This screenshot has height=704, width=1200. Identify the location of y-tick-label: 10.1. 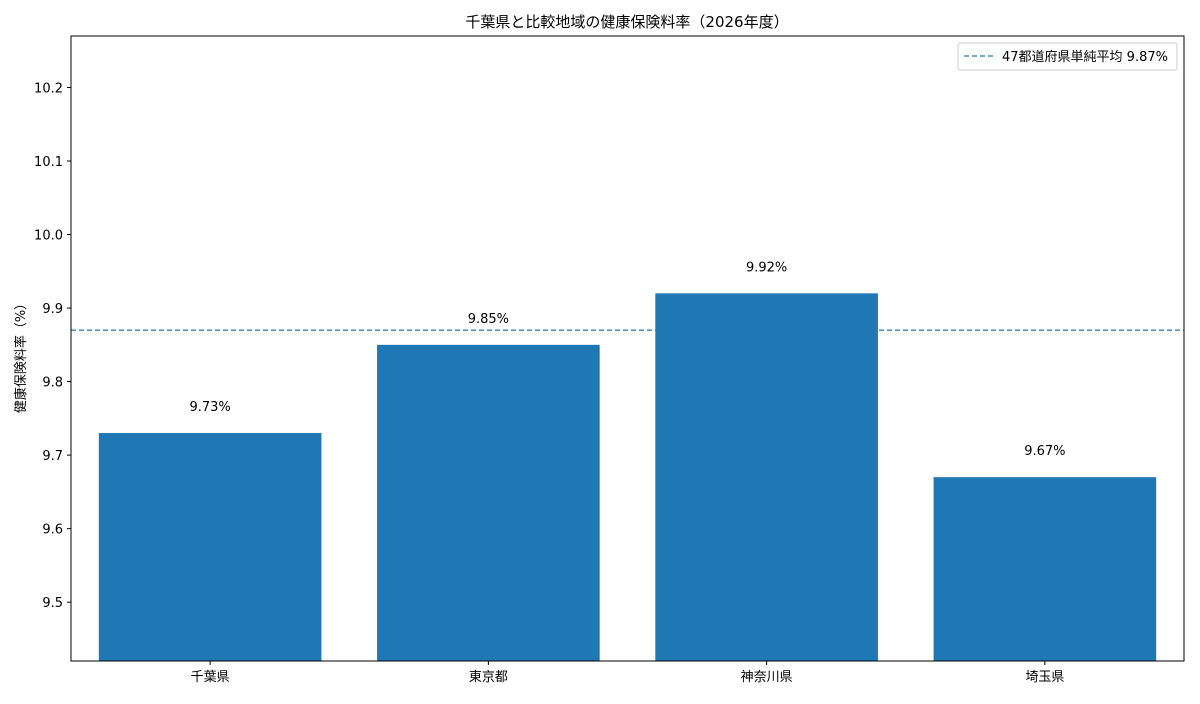
(48, 162).